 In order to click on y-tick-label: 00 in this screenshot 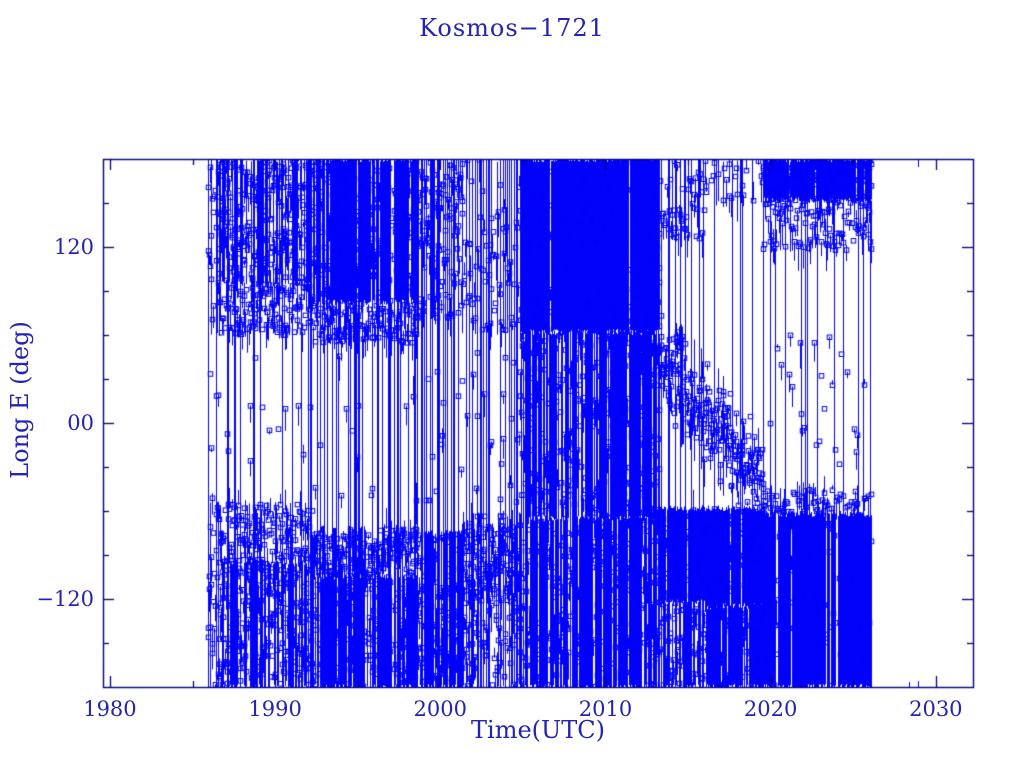, I will do `click(80, 423)`.